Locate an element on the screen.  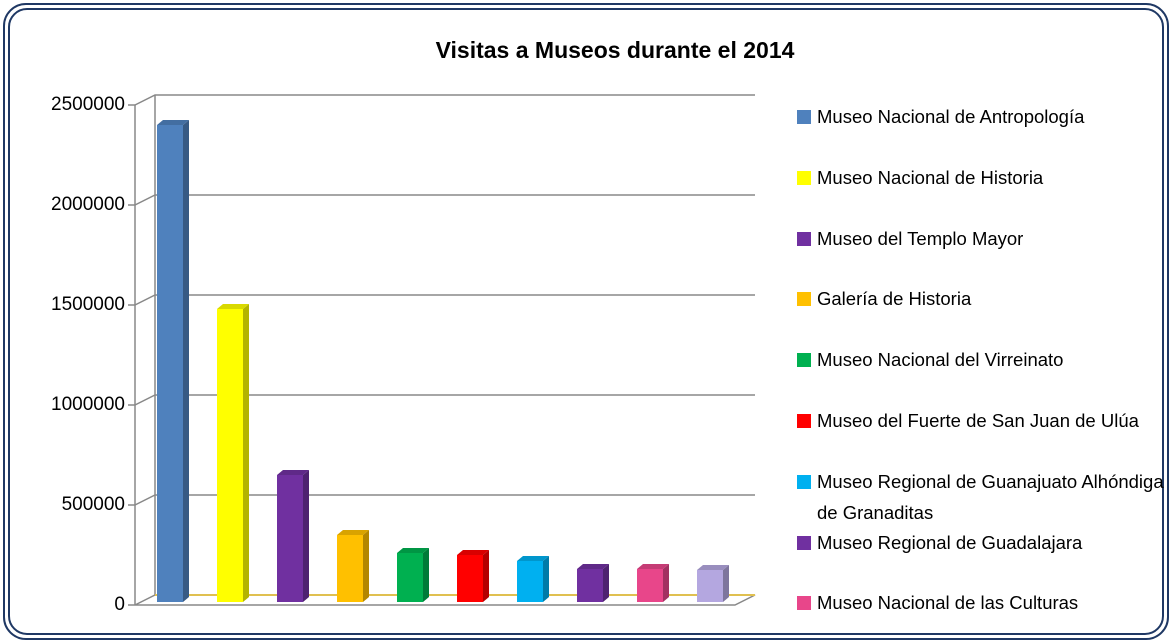
y-tick-label: 500000 is located at coordinates (93, 504).